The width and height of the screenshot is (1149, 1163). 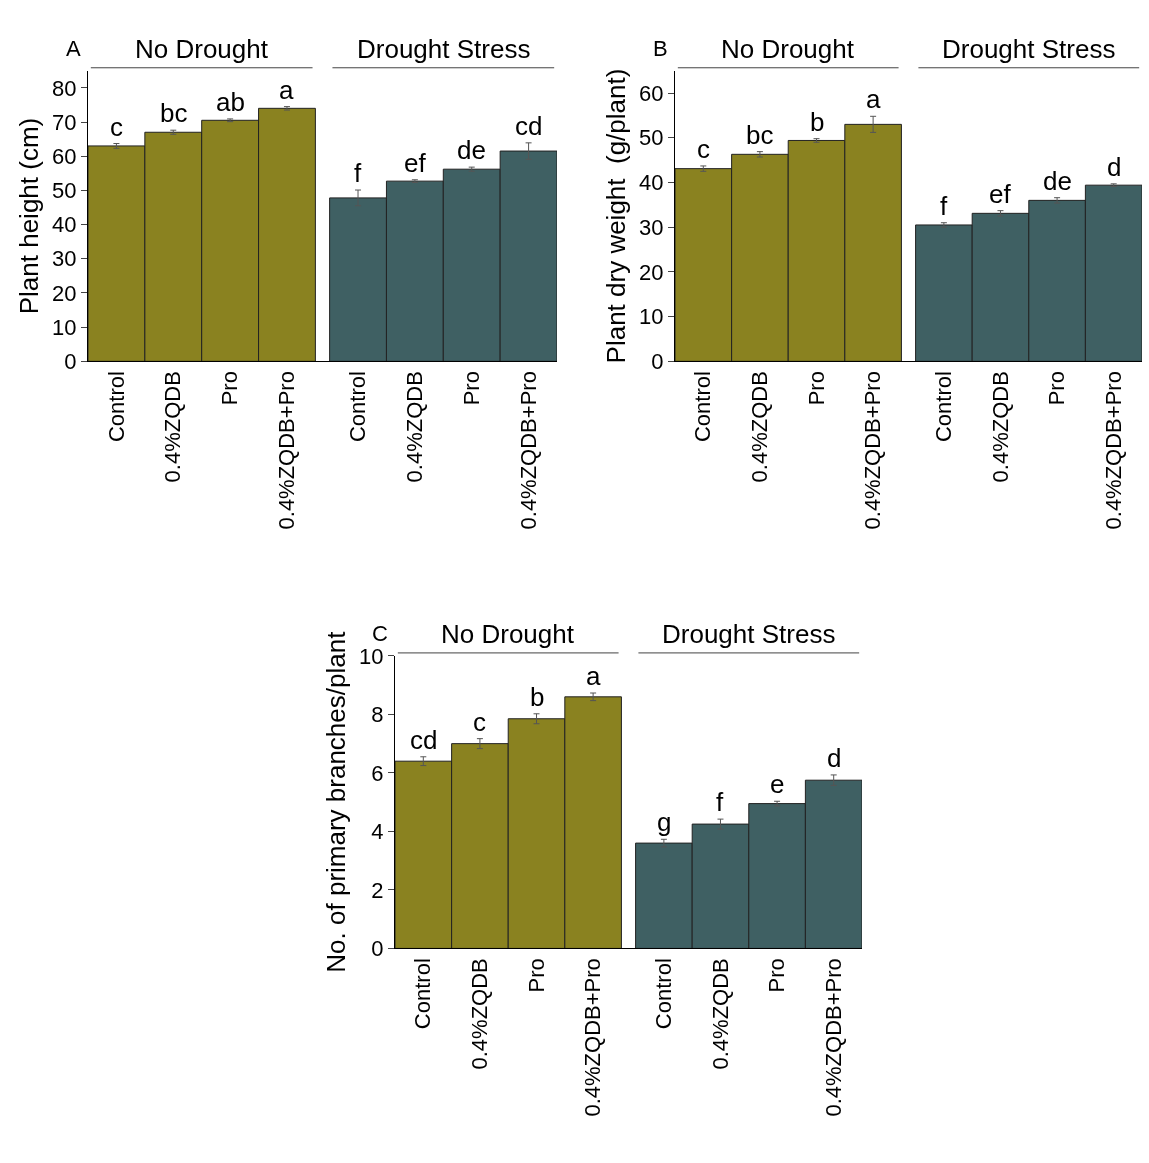 I want to click on chart-title: A, so click(x=73, y=48).